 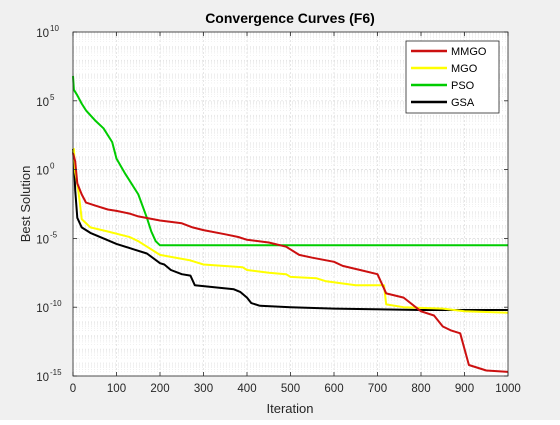 What do you see at coordinates (56, 372) in the screenshot?
I see `y-tick-exponent: -15` at bounding box center [56, 372].